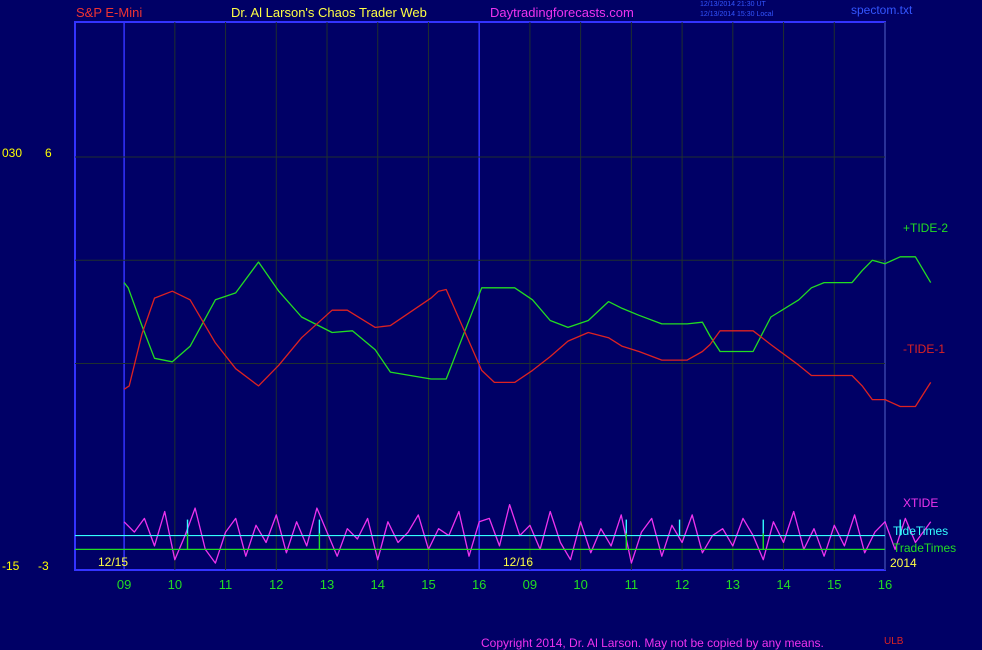 This screenshot has width=982, height=650. What do you see at coordinates (921, 503) in the screenshot?
I see `legend-xtide: XTIDE` at bounding box center [921, 503].